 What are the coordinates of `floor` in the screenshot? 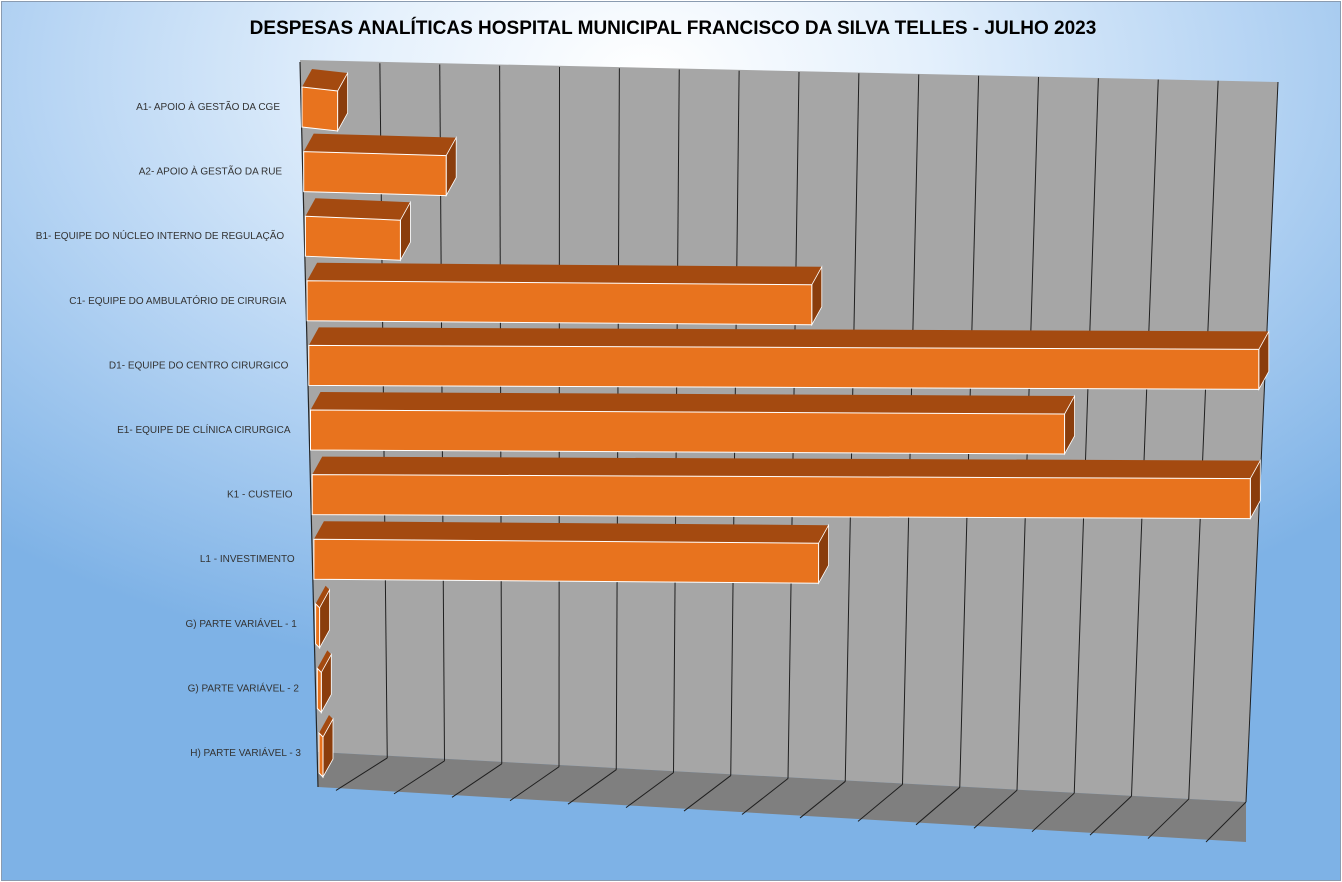 It's located at (782, 797).